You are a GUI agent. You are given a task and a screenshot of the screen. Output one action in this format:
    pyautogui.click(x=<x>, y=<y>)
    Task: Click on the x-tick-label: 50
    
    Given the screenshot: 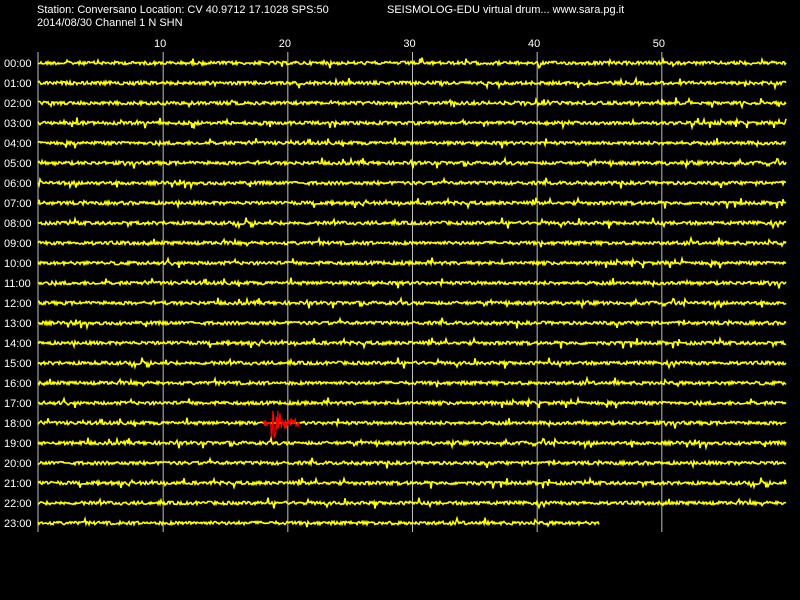 What is the action you would take?
    pyautogui.click(x=659, y=44)
    